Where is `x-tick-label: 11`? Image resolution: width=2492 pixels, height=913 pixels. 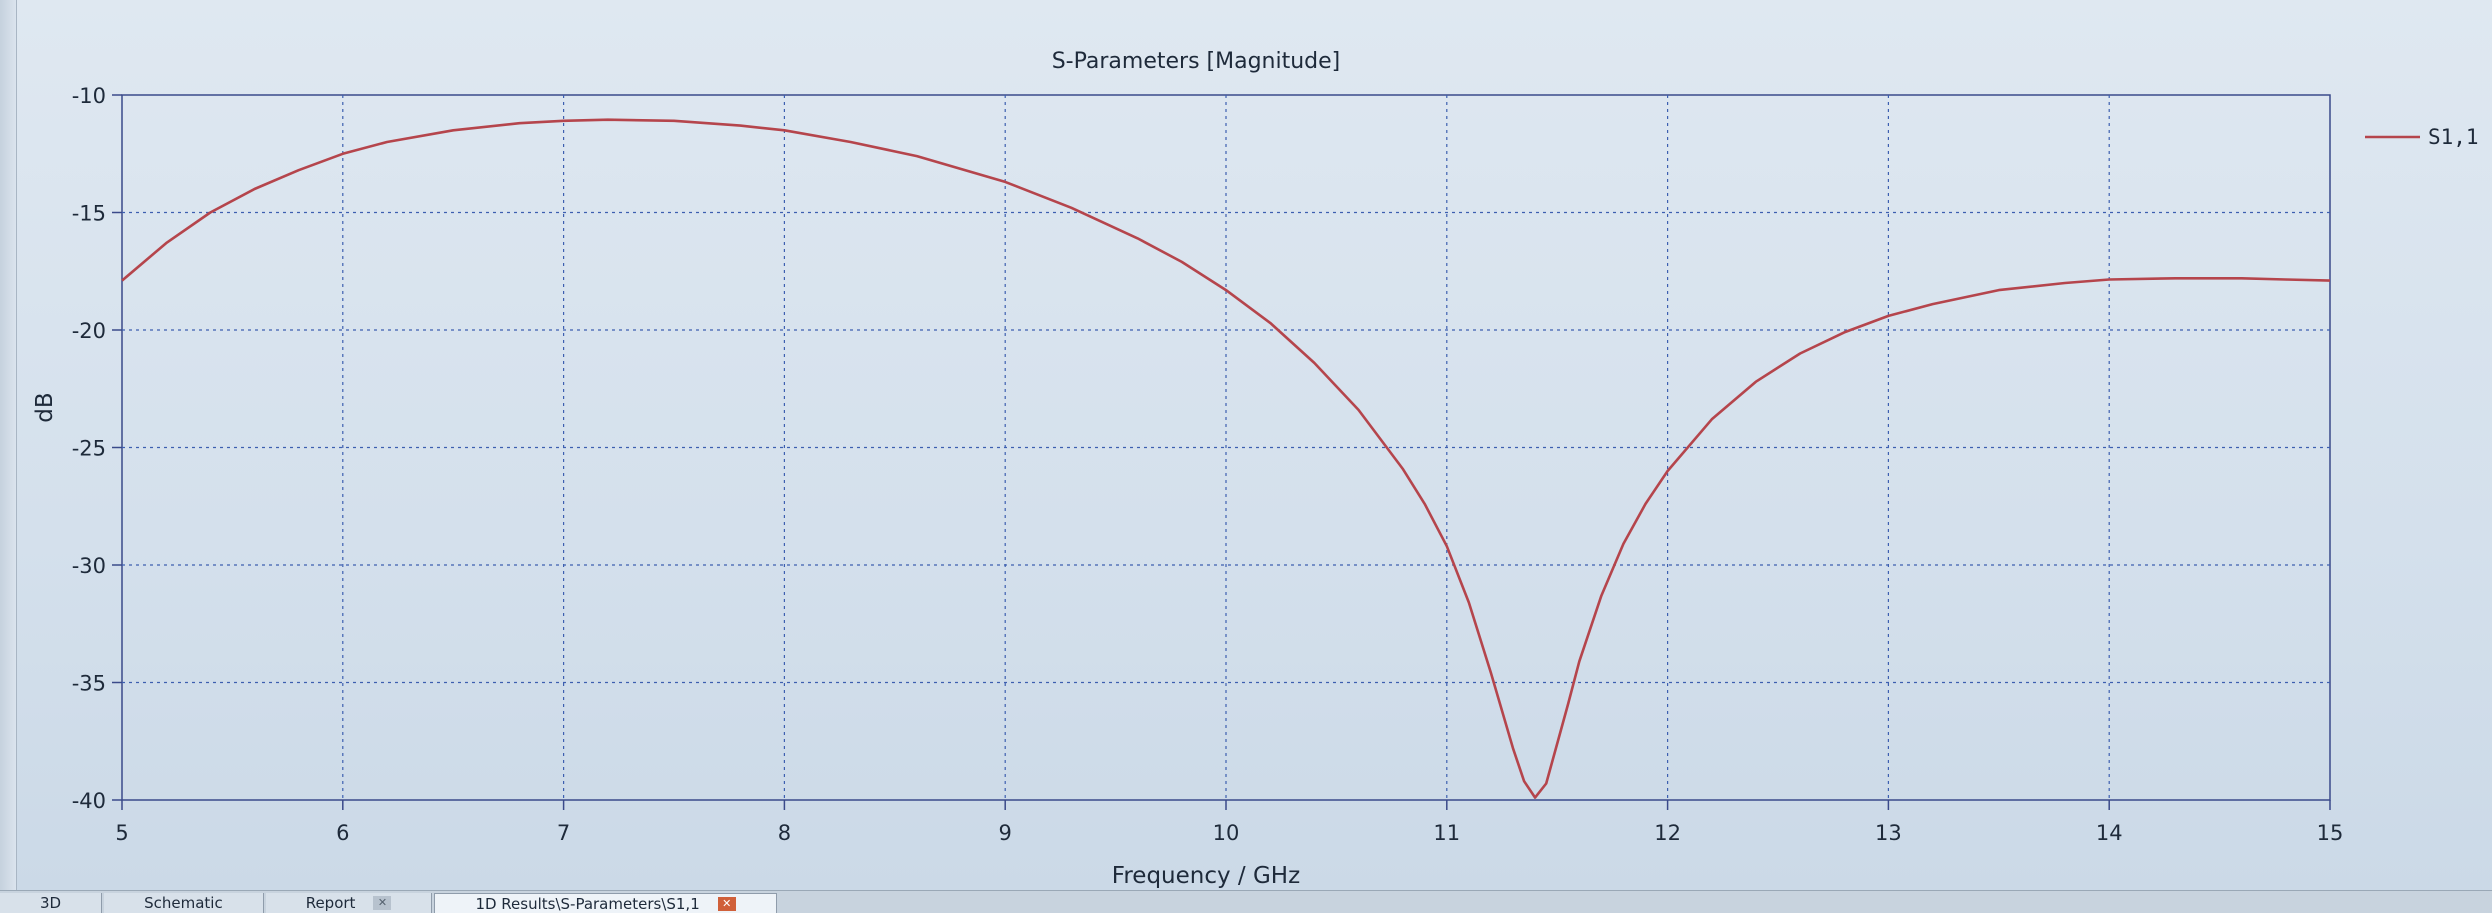
x-tick-label: 11 is located at coordinates (1446, 833).